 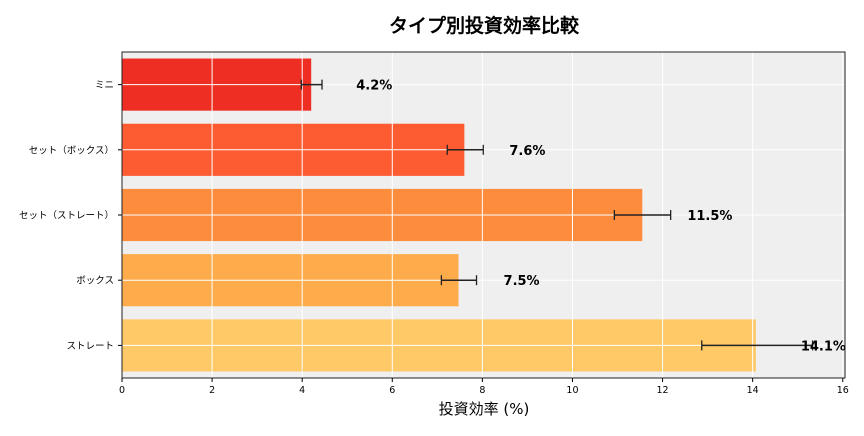 I want to click on x-tick-label: 0, so click(x=122, y=390).